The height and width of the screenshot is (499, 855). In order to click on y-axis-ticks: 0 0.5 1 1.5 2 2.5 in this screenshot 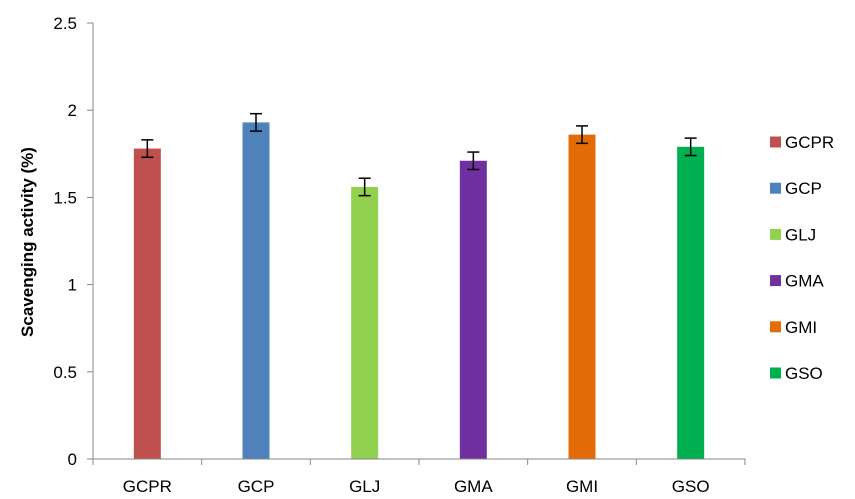, I will do `click(73, 241)`.